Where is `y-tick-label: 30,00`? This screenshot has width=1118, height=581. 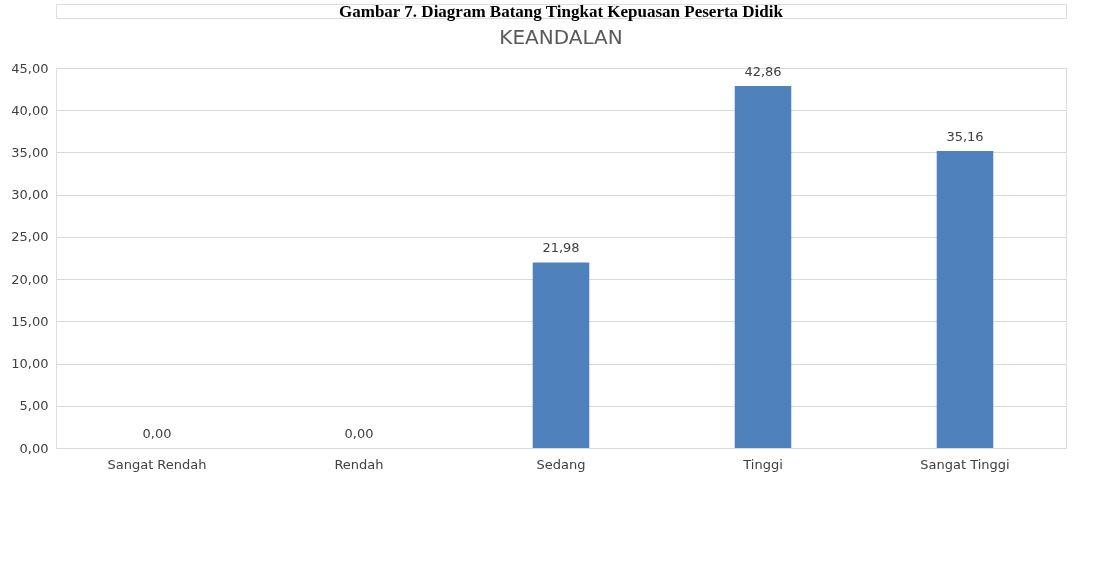 y-tick-label: 30,00 is located at coordinates (30, 195).